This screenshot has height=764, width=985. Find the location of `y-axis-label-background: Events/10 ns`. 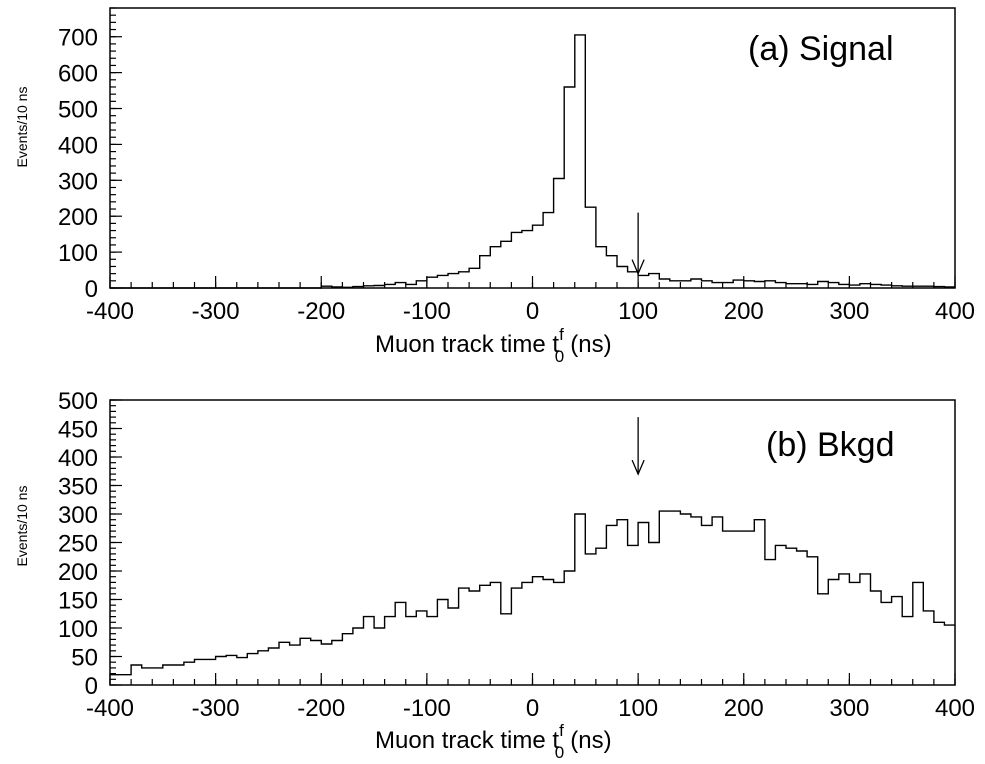

y-axis-label-background: Events/10 ns is located at coordinates (22, 526).